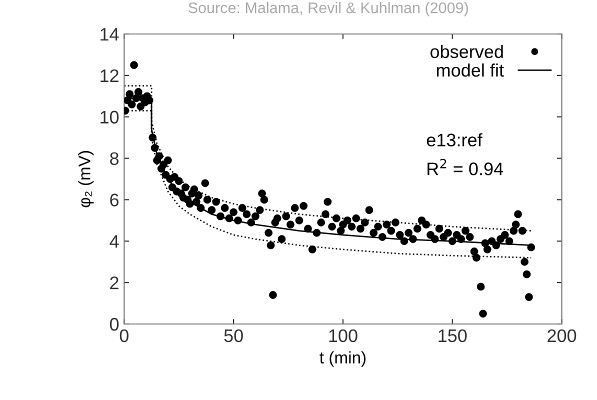  What do you see at coordinates (466, 167) in the screenshot?
I see `annotation: R$^{2}$ = 0.94` at bounding box center [466, 167].